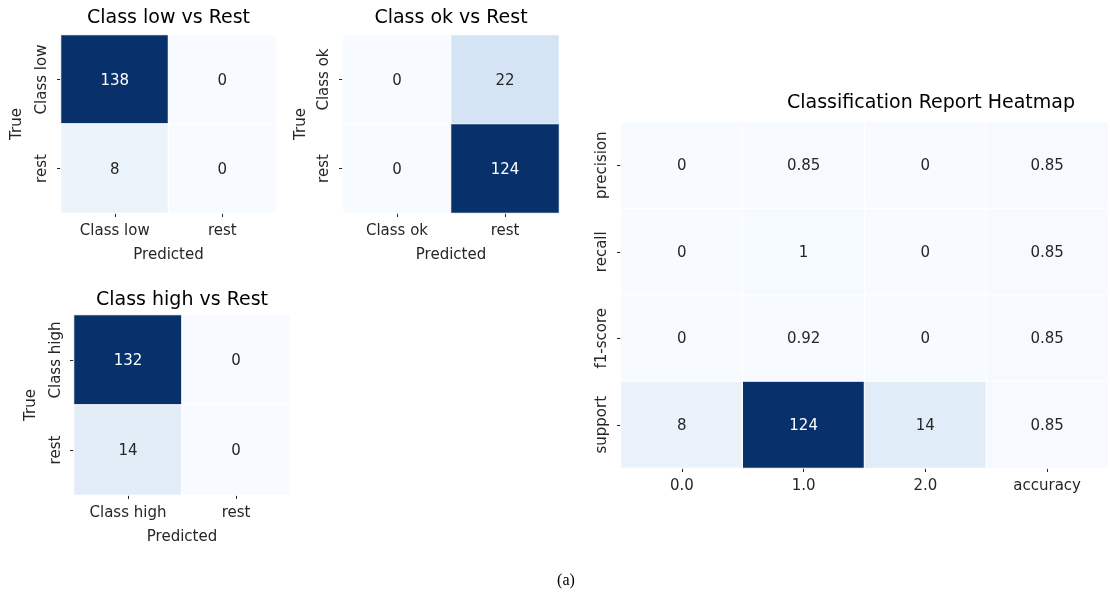 This screenshot has width=1110, height=593. Describe the element at coordinates (182, 297) in the screenshot. I see `chart-title: Class high vs Rest` at that location.